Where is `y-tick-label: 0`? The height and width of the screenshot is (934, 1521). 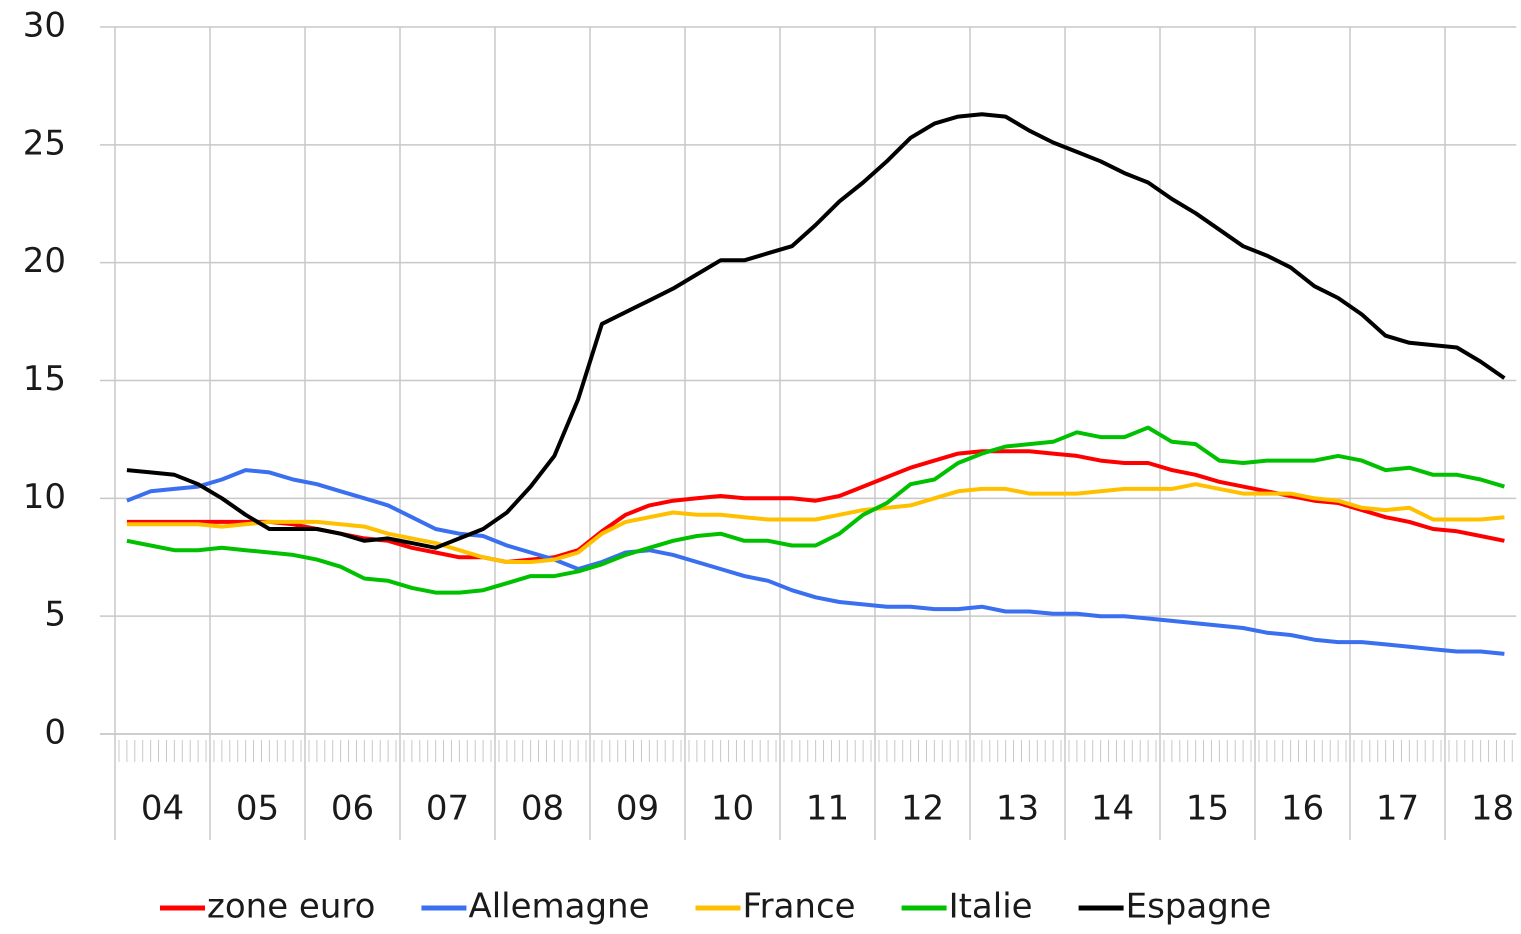
y-tick-label: 0 is located at coordinates (55, 733).